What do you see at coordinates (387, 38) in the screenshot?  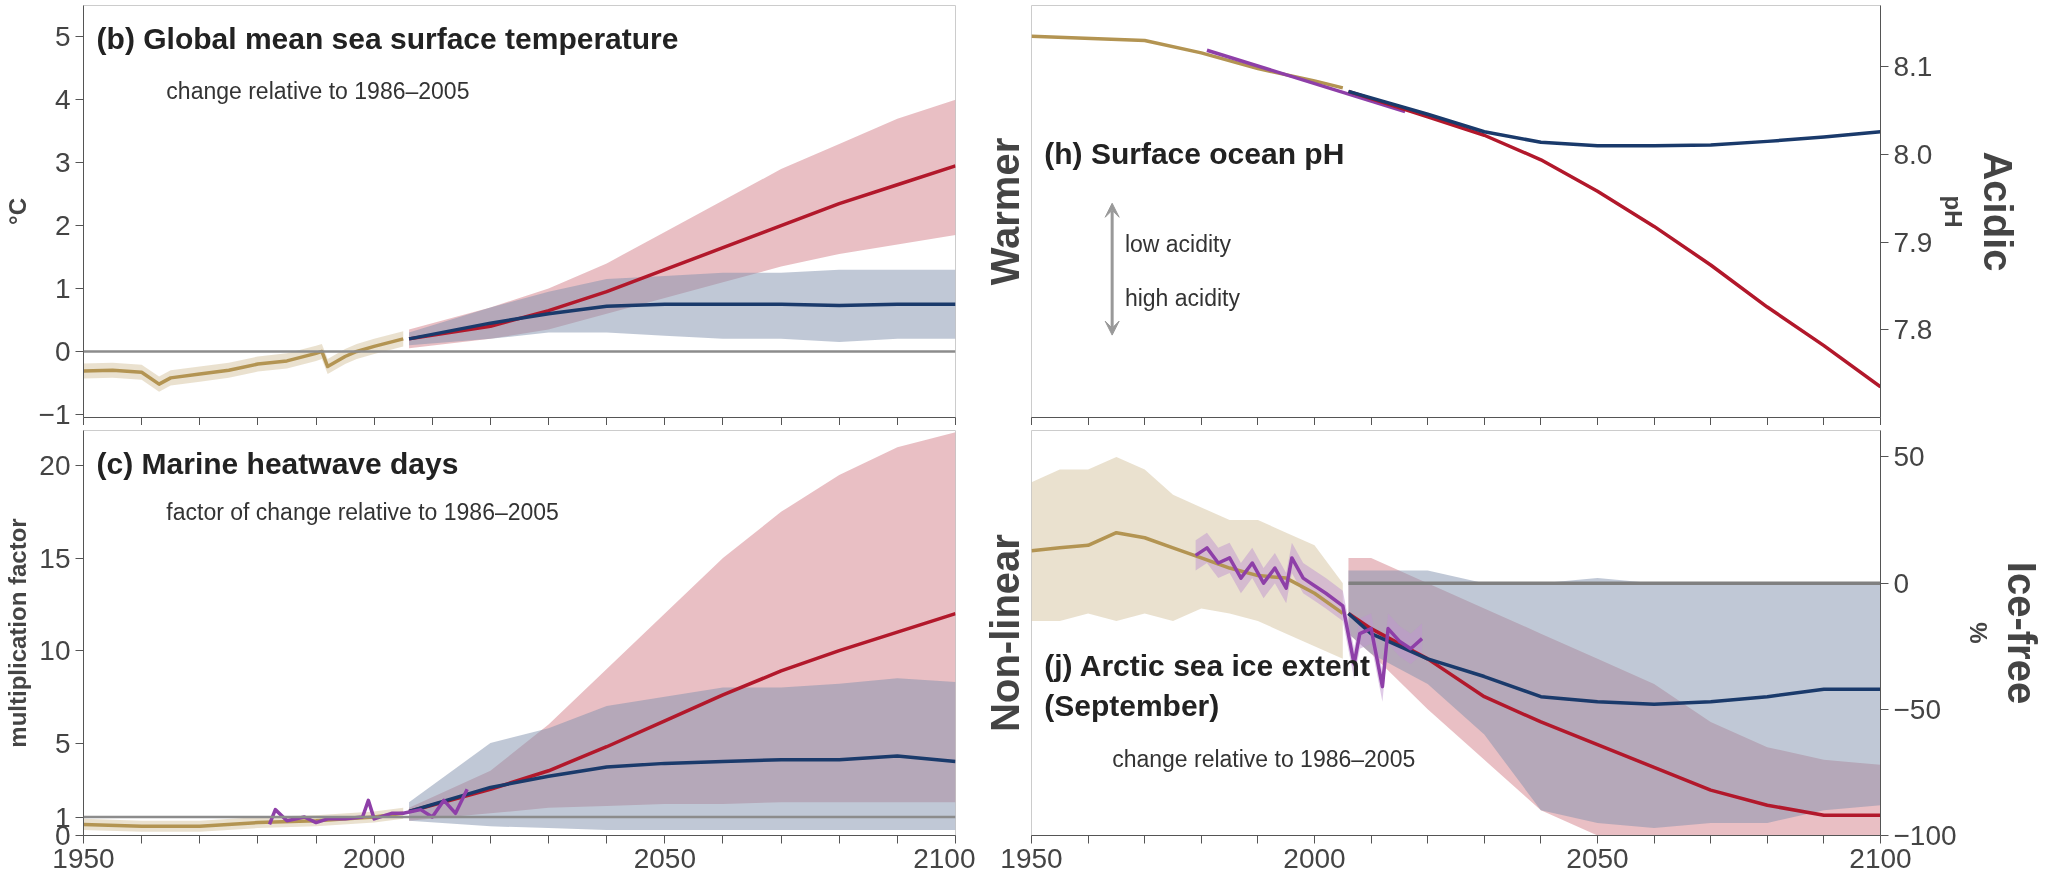 I see `text: (b) Global mean sea surface temperature` at bounding box center [387, 38].